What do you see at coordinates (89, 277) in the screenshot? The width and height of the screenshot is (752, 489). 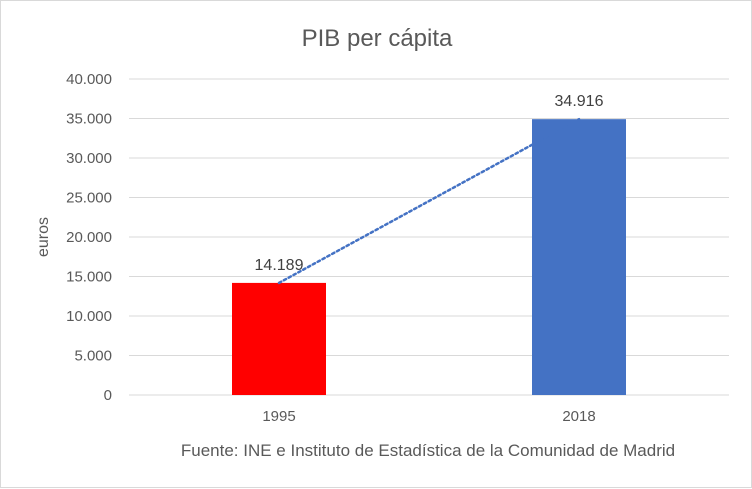 I see `y-tick-label: 15.000` at bounding box center [89, 277].